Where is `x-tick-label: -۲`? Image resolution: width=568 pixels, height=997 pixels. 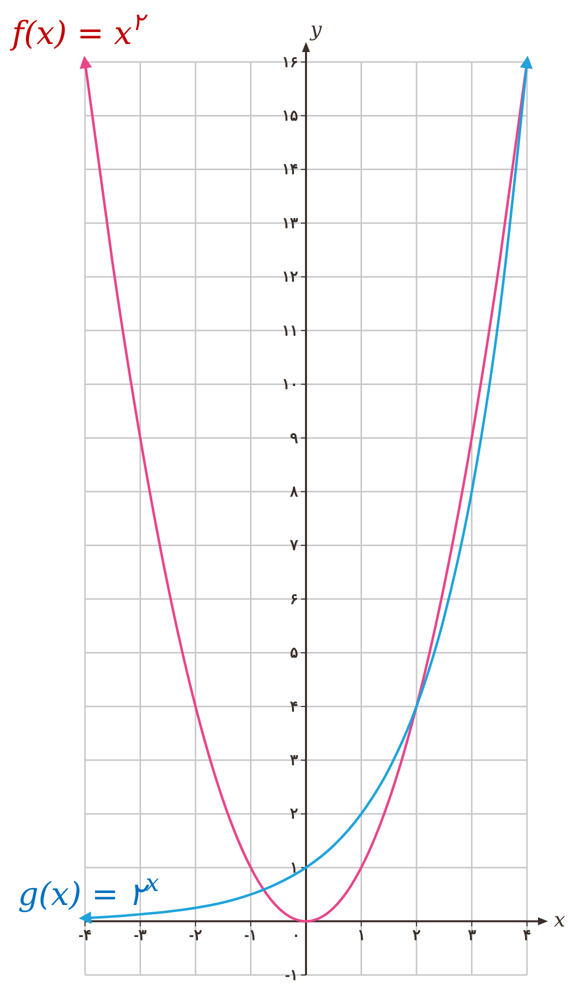
x-tick-label: -۲ is located at coordinates (195, 935).